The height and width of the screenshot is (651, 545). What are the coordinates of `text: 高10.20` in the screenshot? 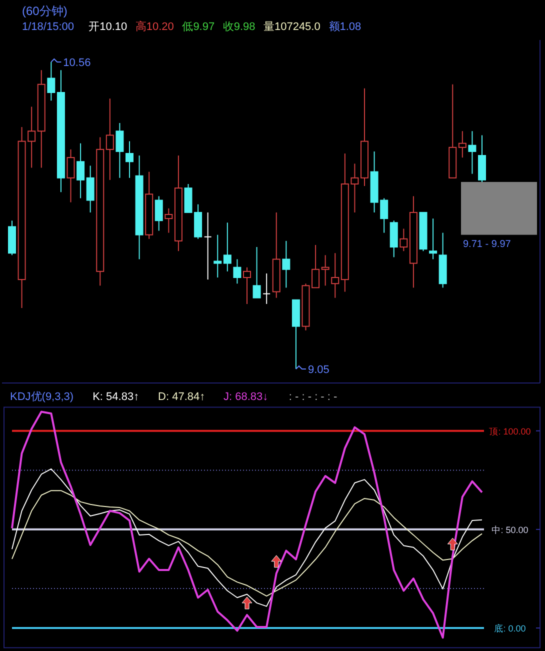 It's located at (154, 26).